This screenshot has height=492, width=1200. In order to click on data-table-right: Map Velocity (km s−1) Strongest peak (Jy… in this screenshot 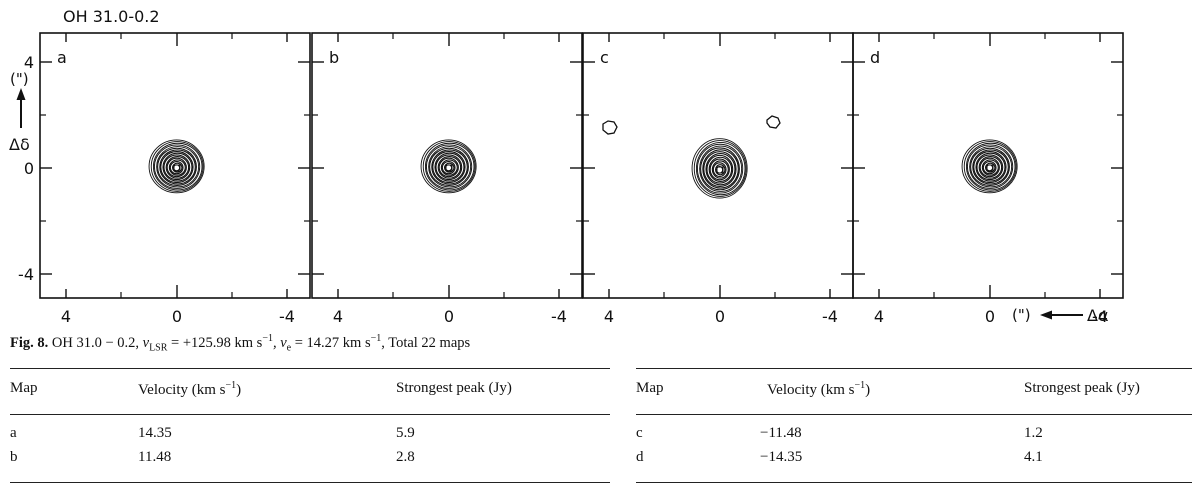, I will do `click(914, 428)`.